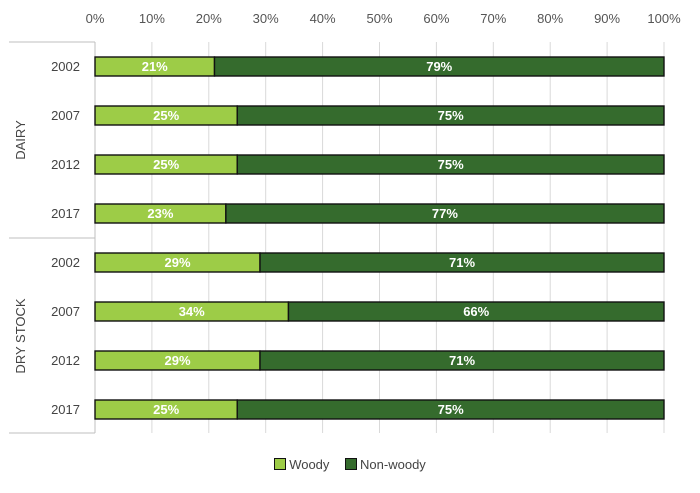 Image resolution: width=700 pixels, height=493 pixels. Describe the element at coordinates (379, 18) in the screenshot. I see `x-tick-label: 50%` at that location.